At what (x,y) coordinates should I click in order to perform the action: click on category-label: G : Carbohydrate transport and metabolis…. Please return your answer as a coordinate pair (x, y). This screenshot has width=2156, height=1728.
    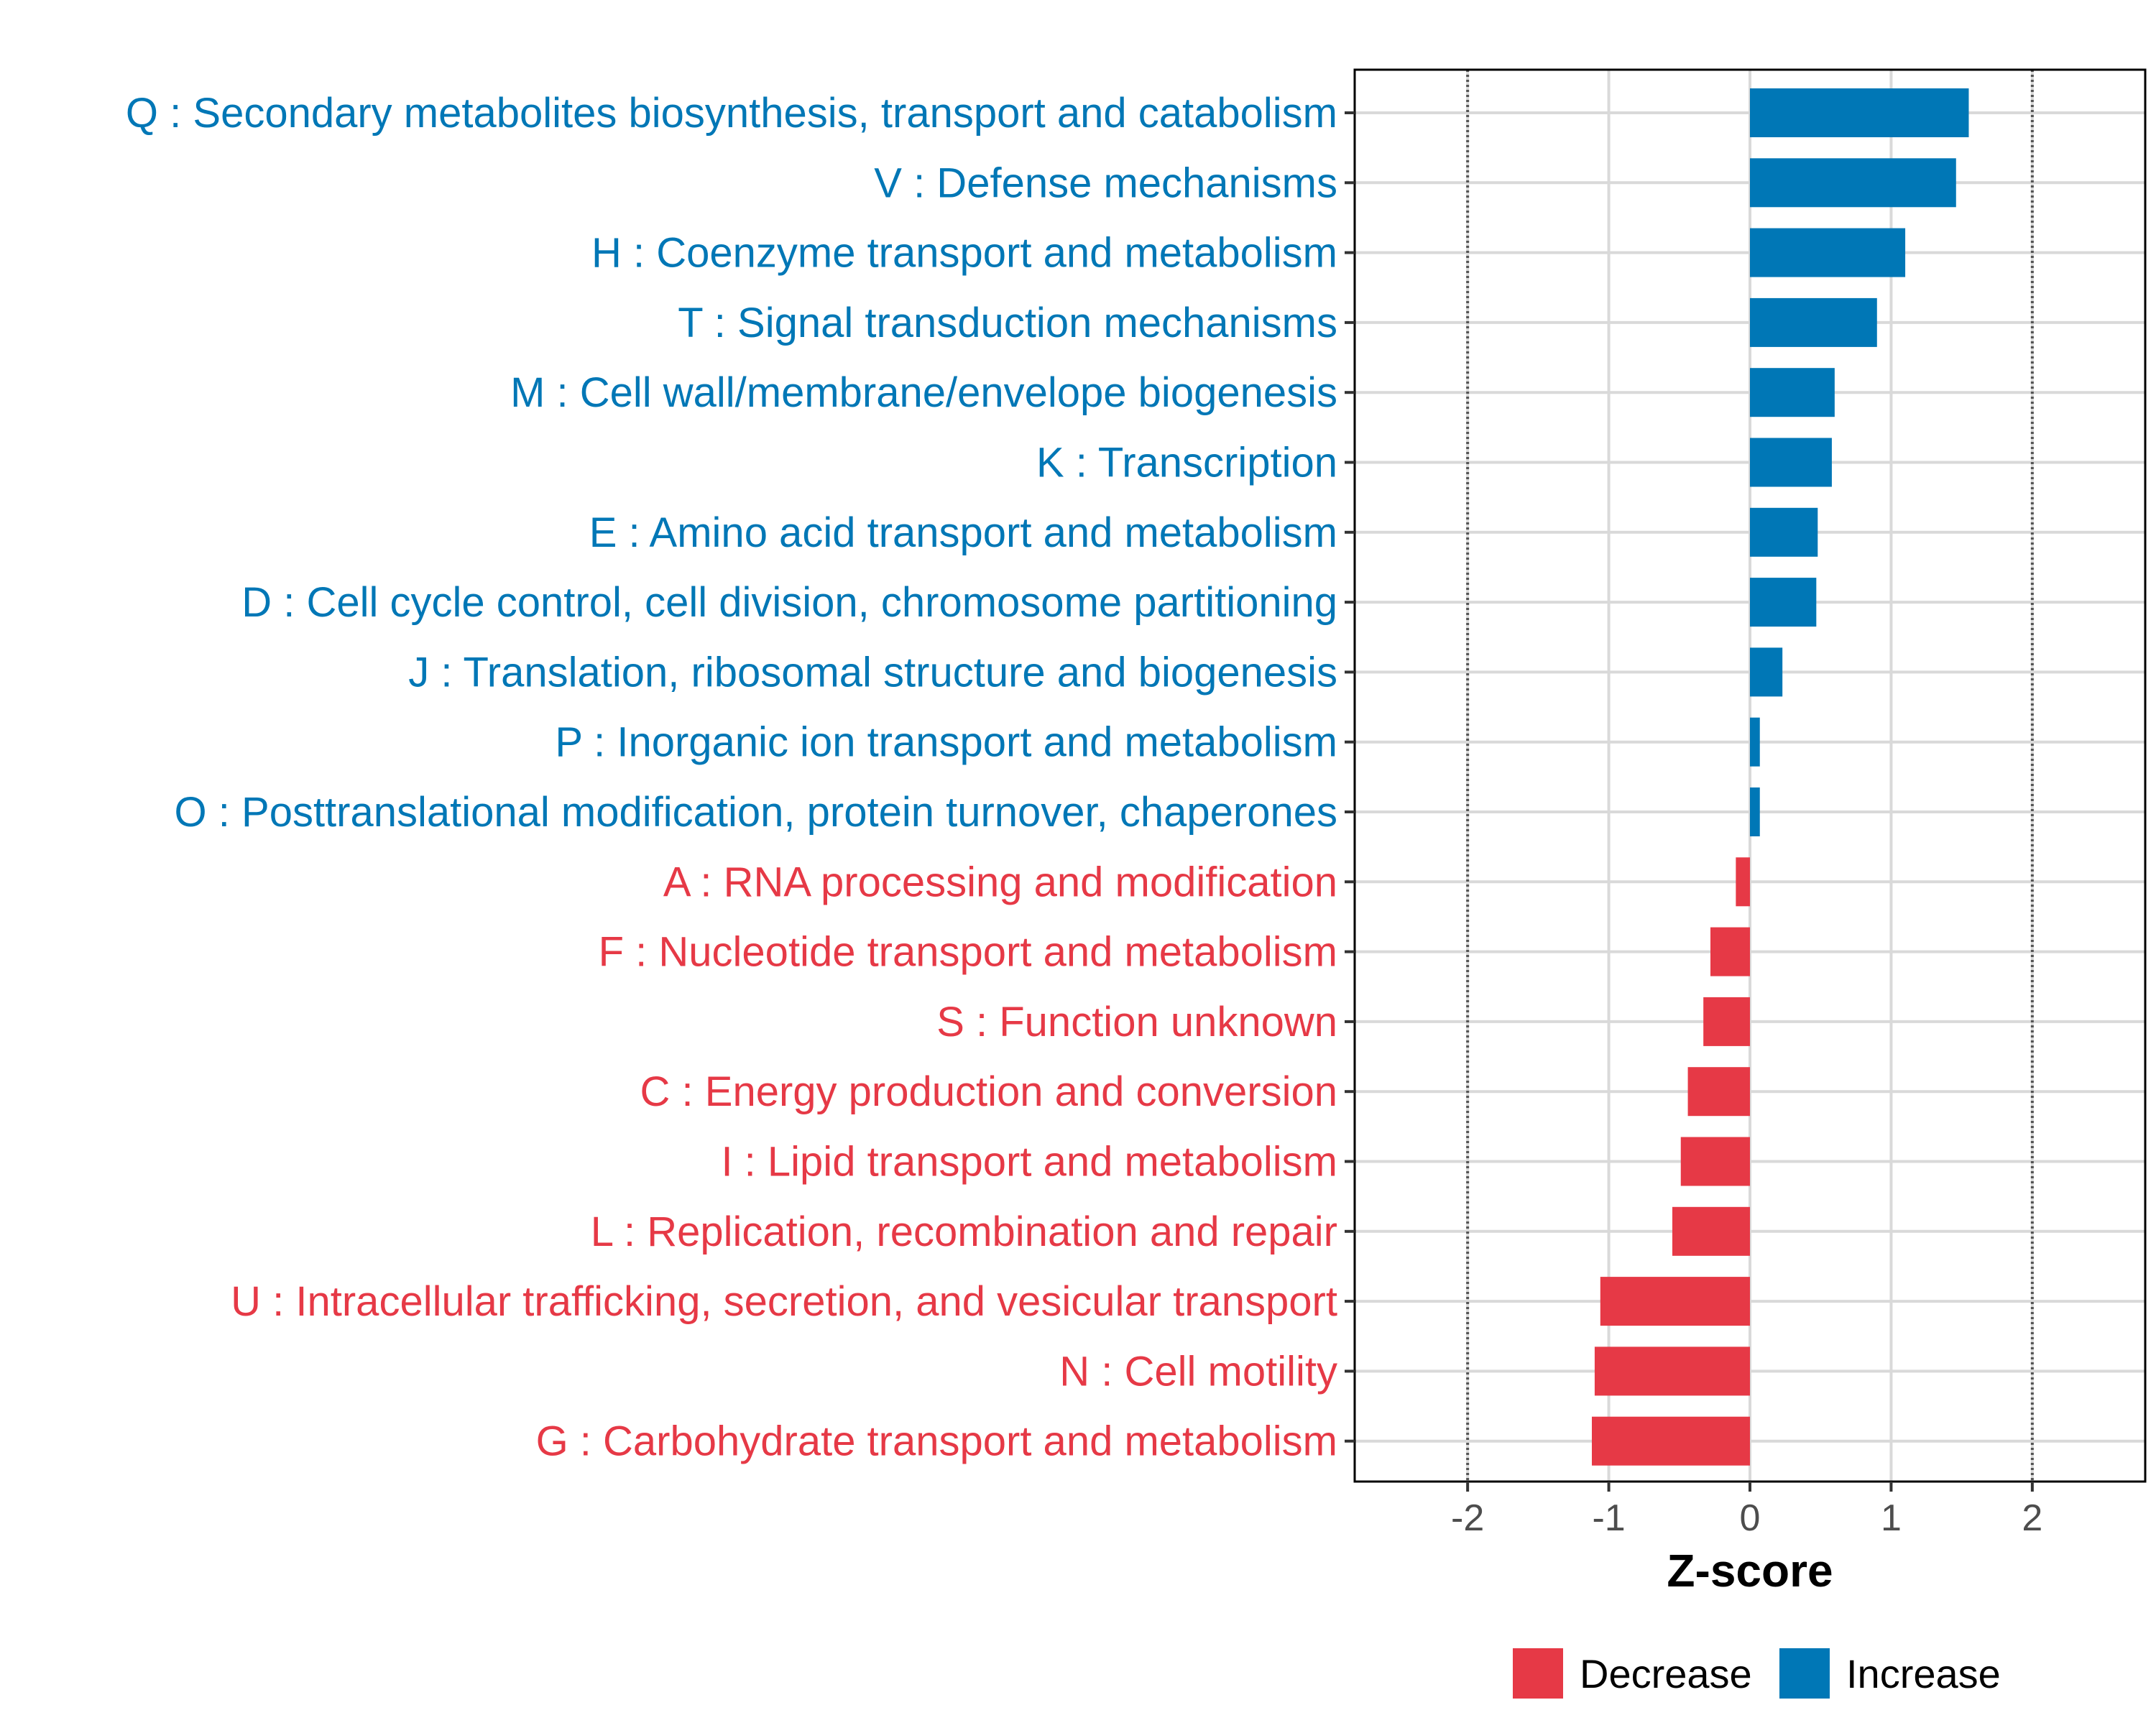
    Looking at the image, I should click on (937, 1442).